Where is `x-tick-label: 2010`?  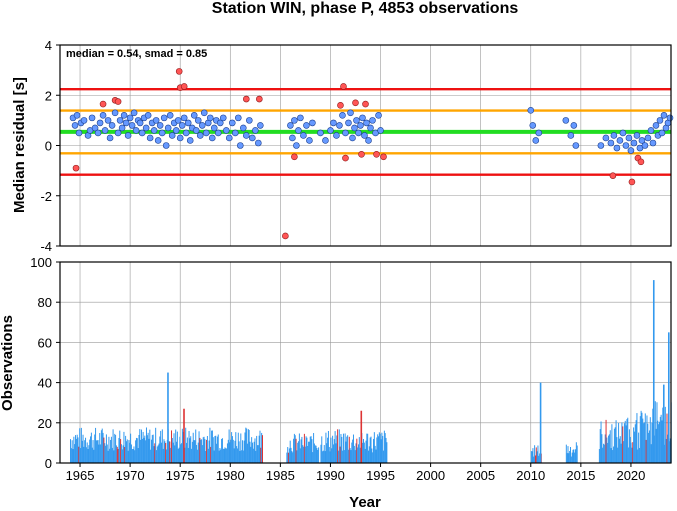
x-tick-label: 2010 is located at coordinates (530, 475).